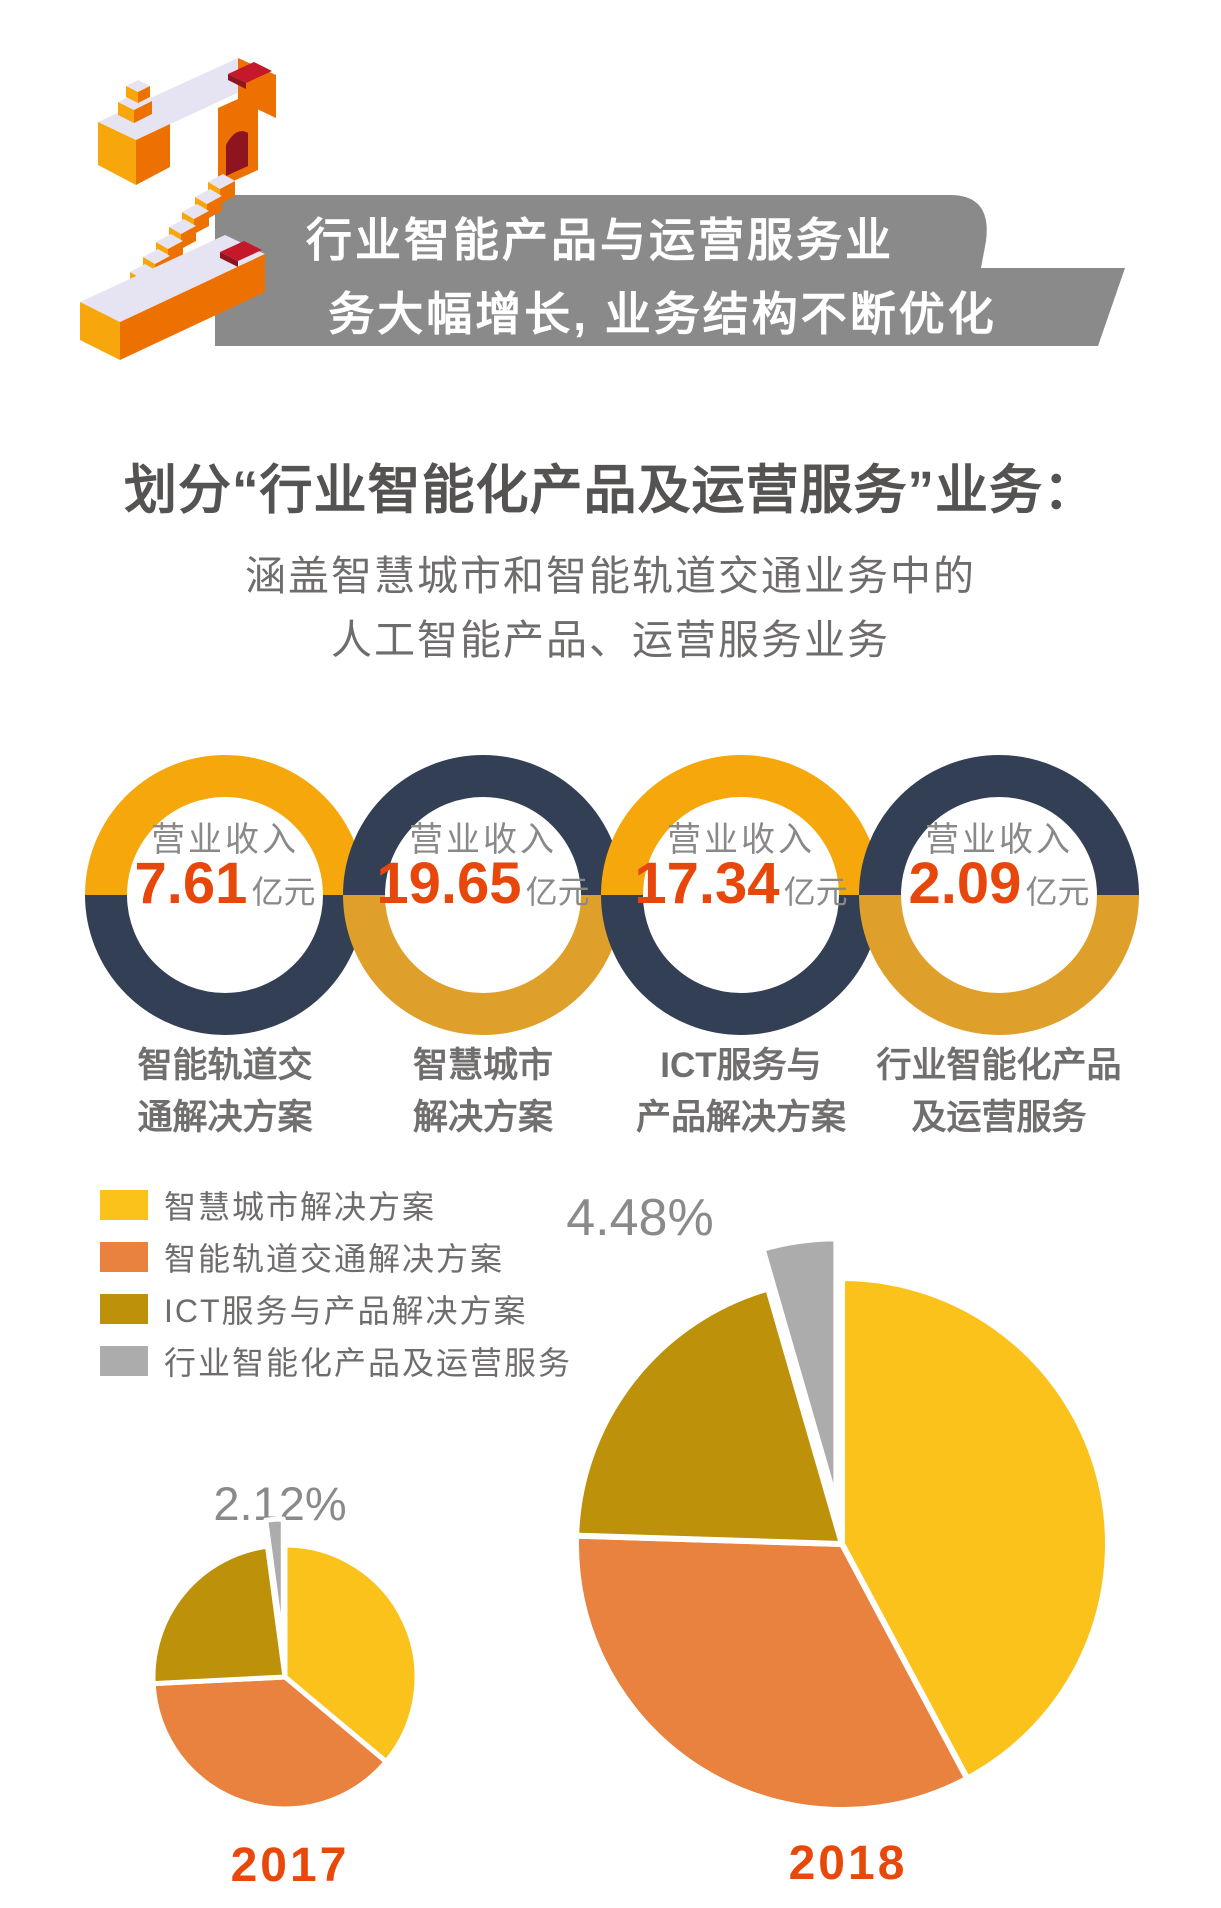 The height and width of the screenshot is (1908, 1221). Describe the element at coordinates (290, 1865) in the screenshot. I see `pie-2017-year-label: 2017` at that location.